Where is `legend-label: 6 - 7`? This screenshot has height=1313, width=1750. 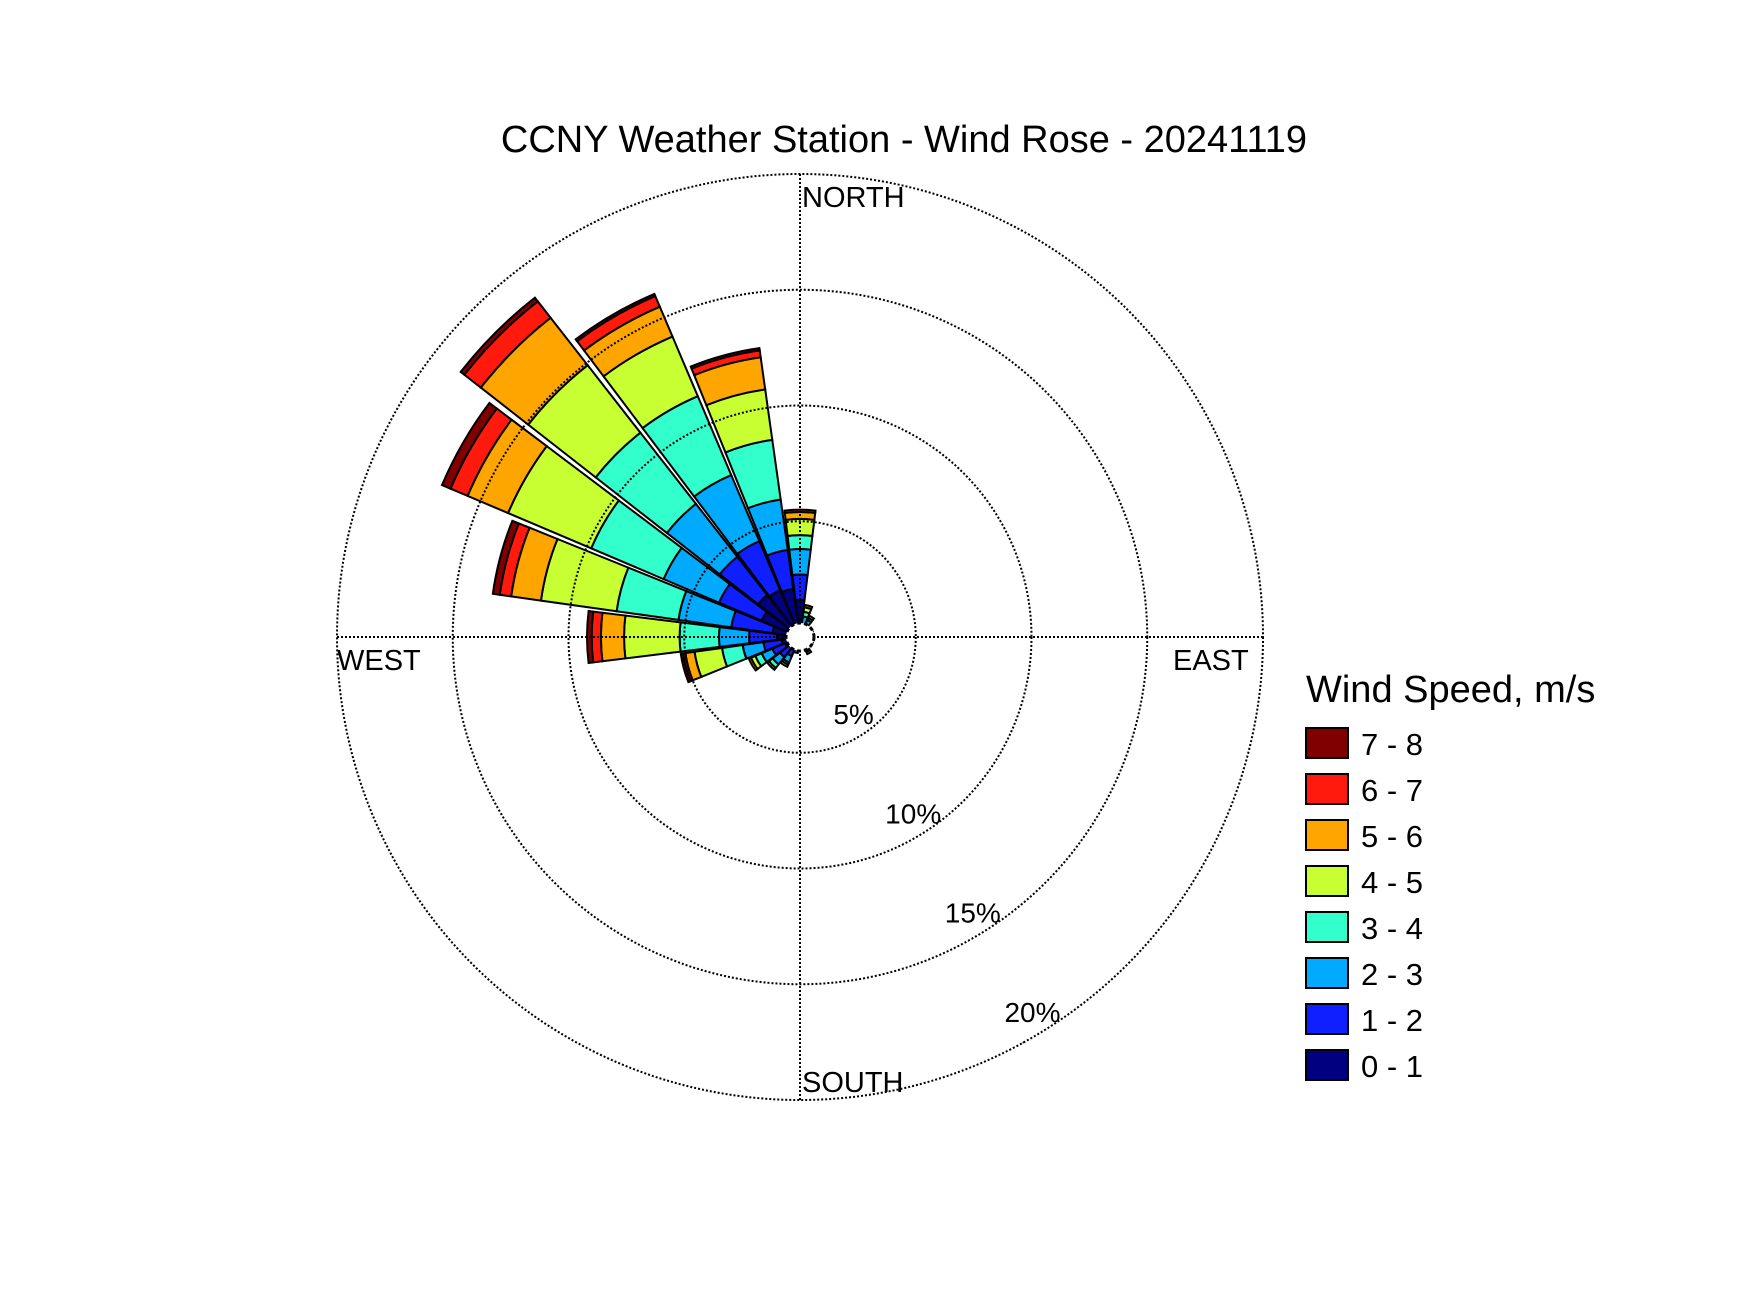 legend-label: 6 - 7 is located at coordinates (1392, 790).